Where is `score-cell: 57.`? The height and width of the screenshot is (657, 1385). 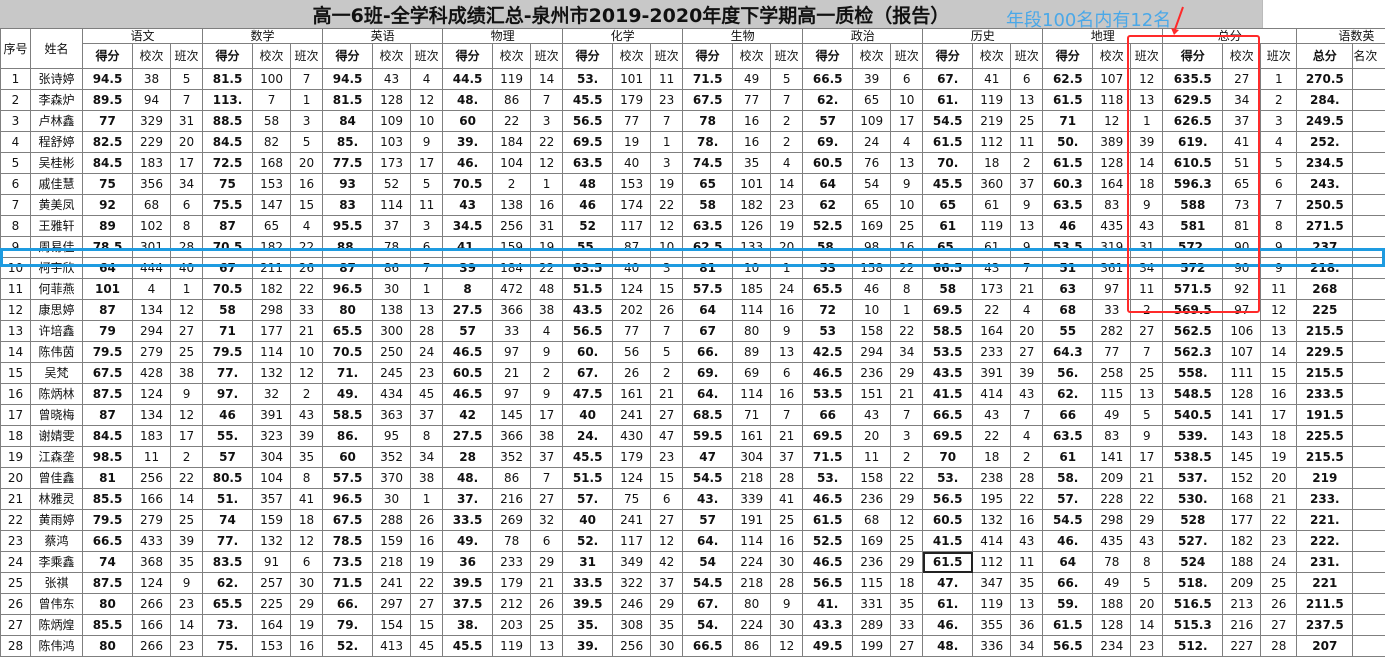
score-cell: 57. is located at coordinates (1068, 499).